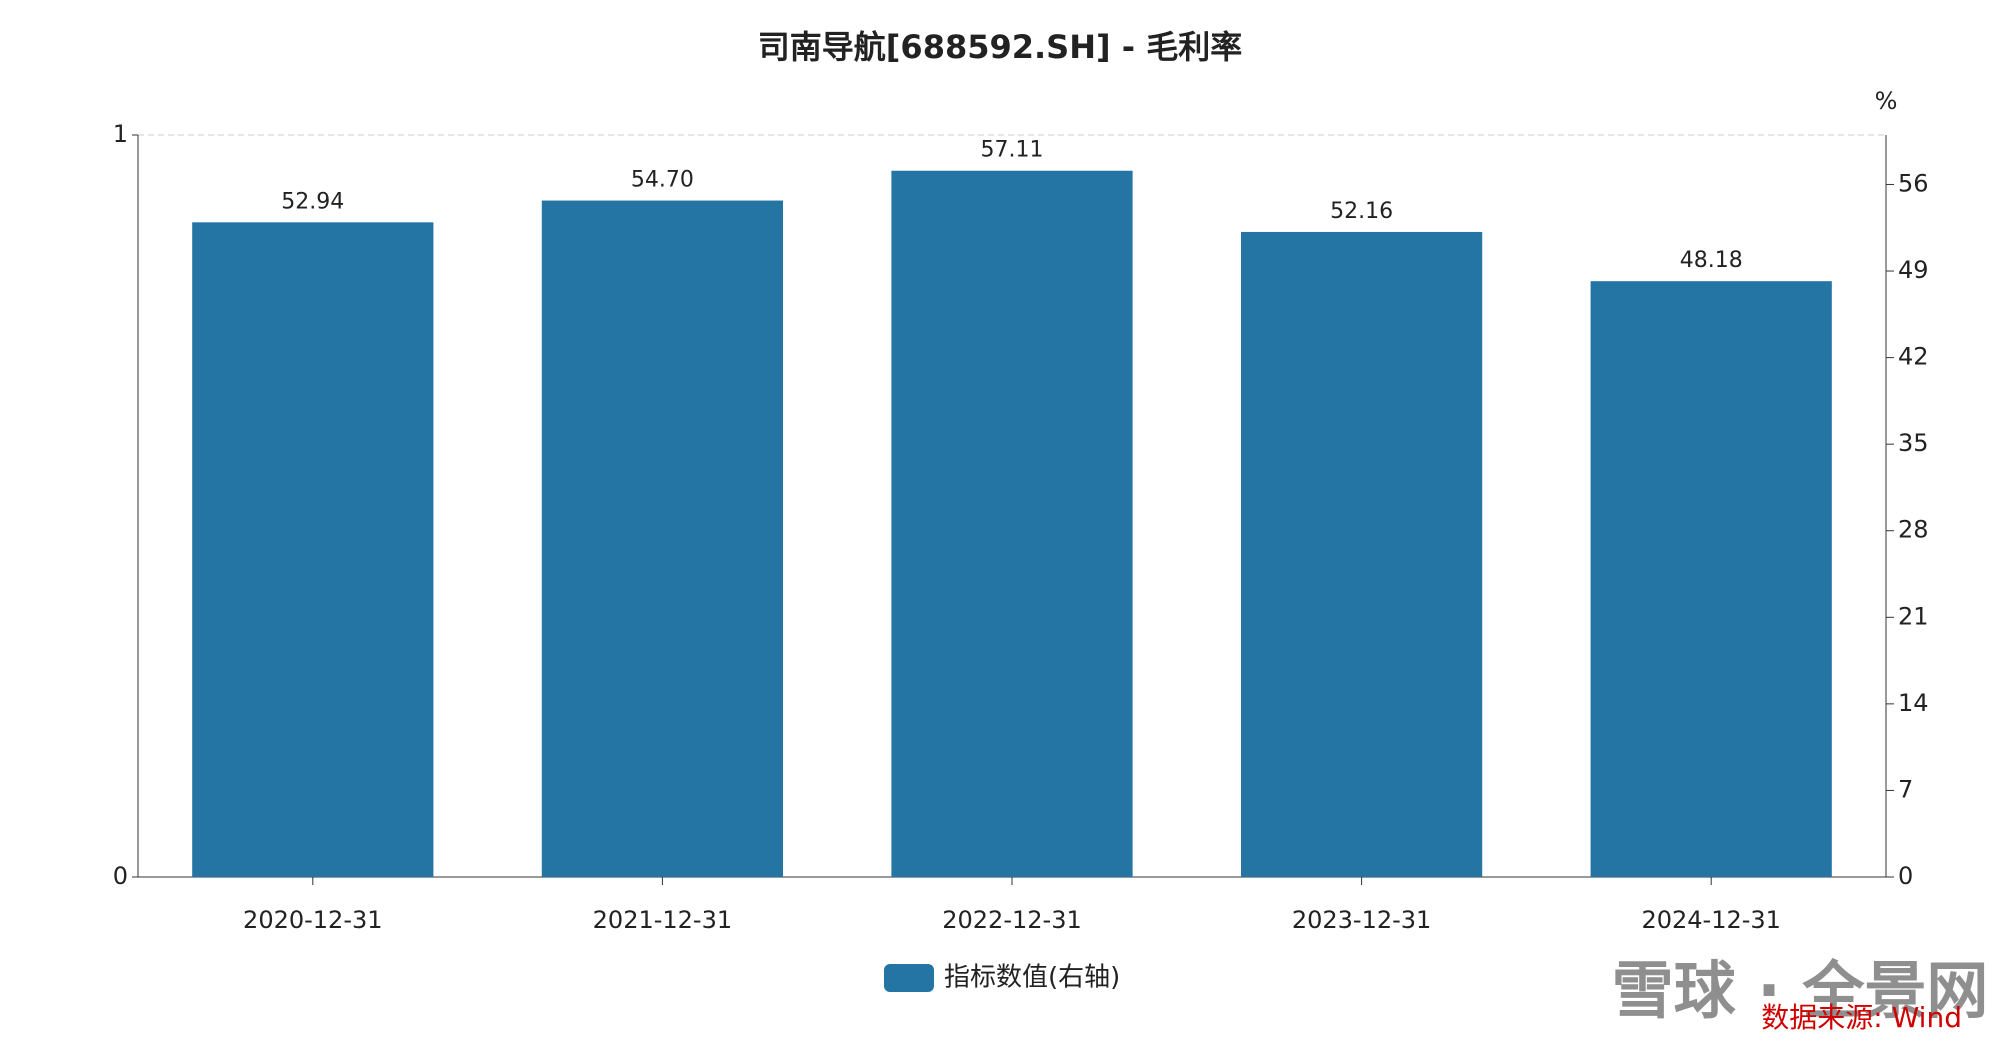 This screenshot has height=1044, width=2000. Describe the element at coordinates (662, 920) in the screenshot. I see `x-tick-label: 2021-12-31` at that location.